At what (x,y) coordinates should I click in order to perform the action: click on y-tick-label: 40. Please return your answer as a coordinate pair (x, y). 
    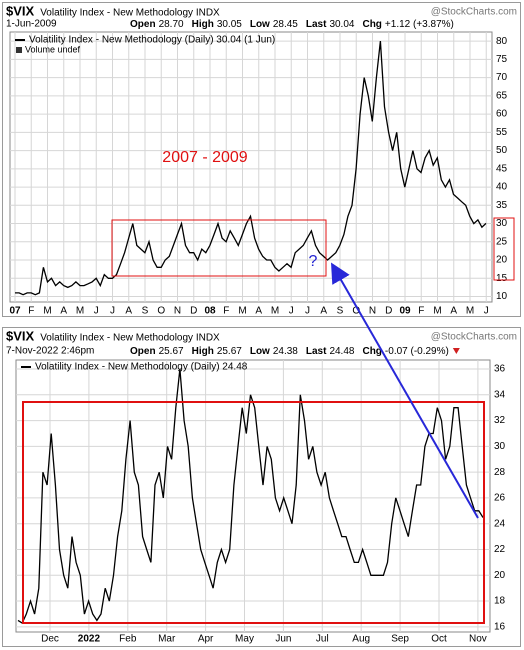
    Looking at the image, I should click on (502, 187).